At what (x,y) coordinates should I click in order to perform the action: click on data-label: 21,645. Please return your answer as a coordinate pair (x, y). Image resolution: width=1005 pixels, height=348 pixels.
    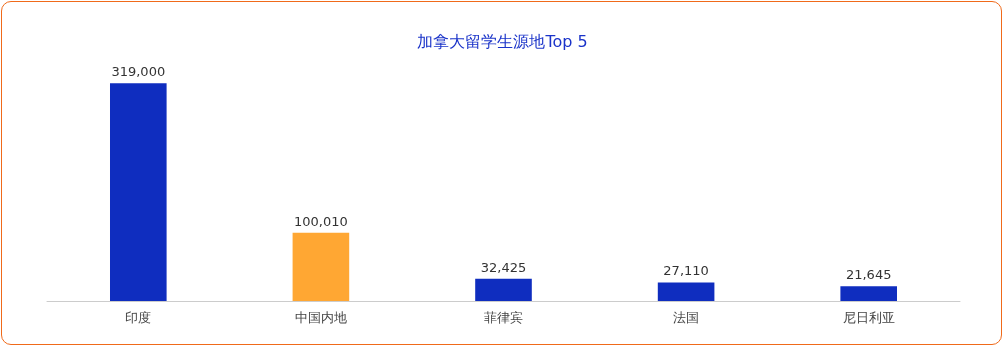
    Looking at the image, I should click on (868, 275).